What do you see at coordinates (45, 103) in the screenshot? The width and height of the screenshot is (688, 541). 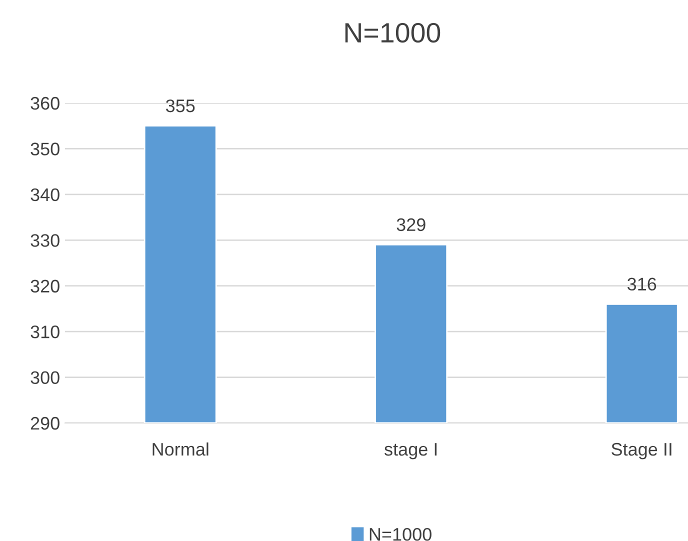 I see `y-tick-label: 360` at bounding box center [45, 103].